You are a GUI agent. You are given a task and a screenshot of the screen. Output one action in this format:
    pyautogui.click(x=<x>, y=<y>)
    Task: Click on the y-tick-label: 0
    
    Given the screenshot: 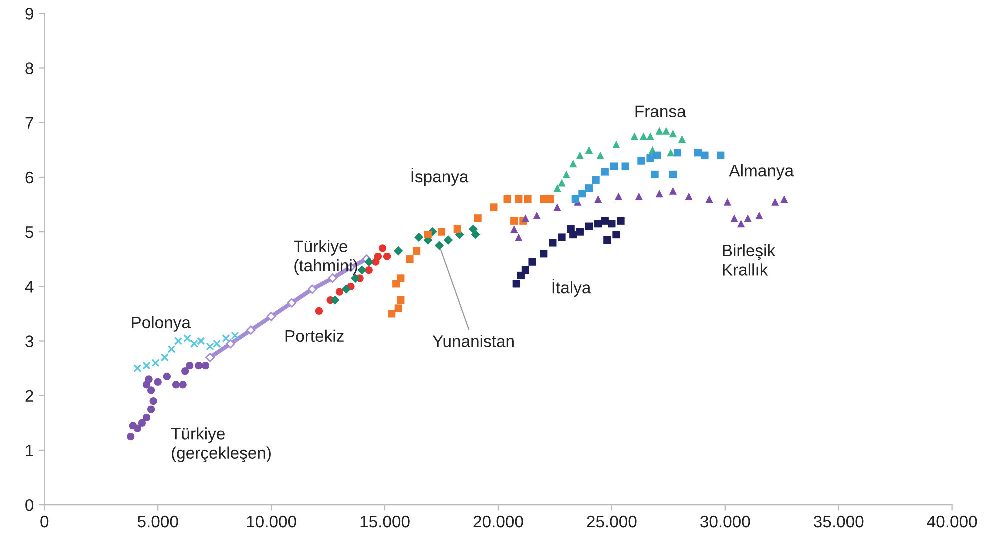 What is the action you would take?
    pyautogui.click(x=30, y=505)
    